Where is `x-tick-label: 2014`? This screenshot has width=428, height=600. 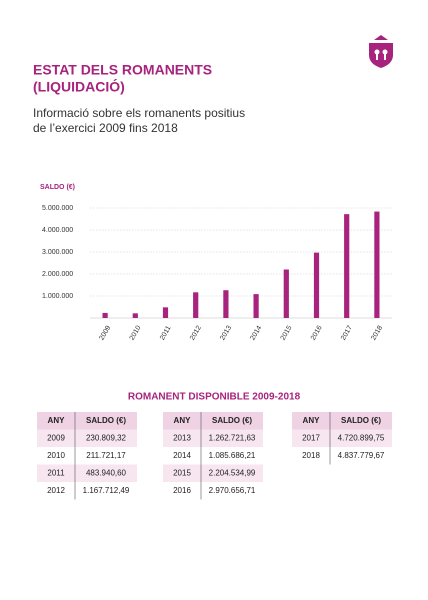 x-tick-label: 2014 is located at coordinates (256, 333).